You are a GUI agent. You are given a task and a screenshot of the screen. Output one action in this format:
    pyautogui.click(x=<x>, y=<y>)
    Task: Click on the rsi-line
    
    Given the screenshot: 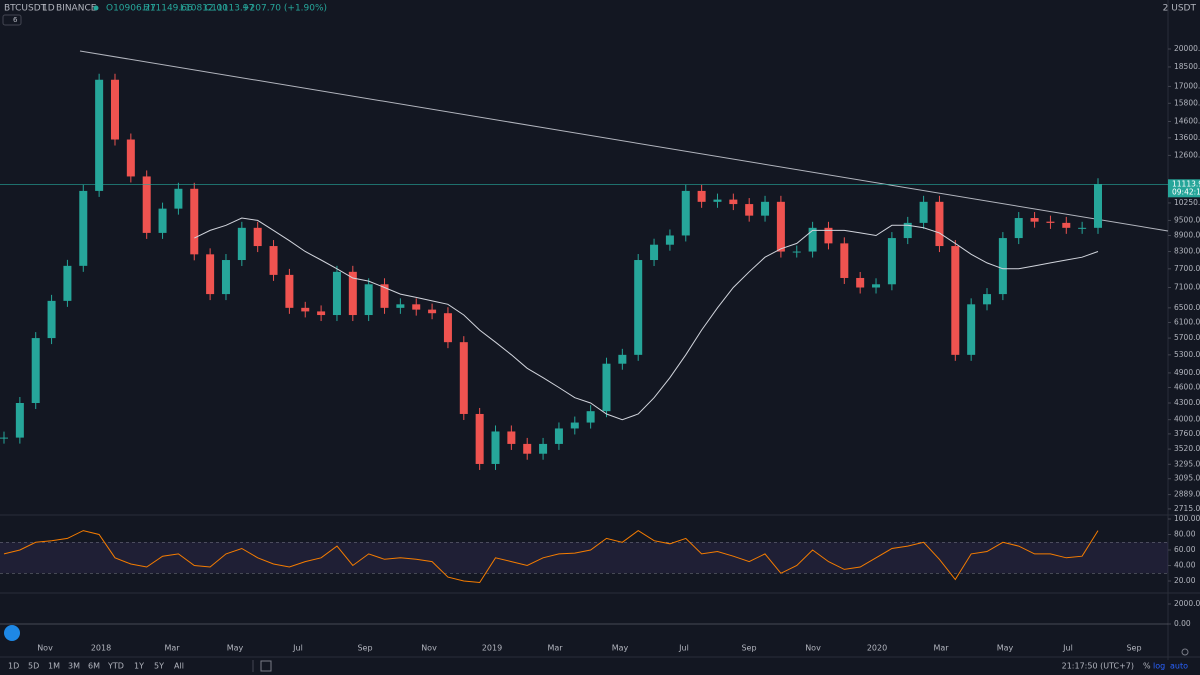 What is the action you would take?
    pyautogui.click(x=551, y=556)
    